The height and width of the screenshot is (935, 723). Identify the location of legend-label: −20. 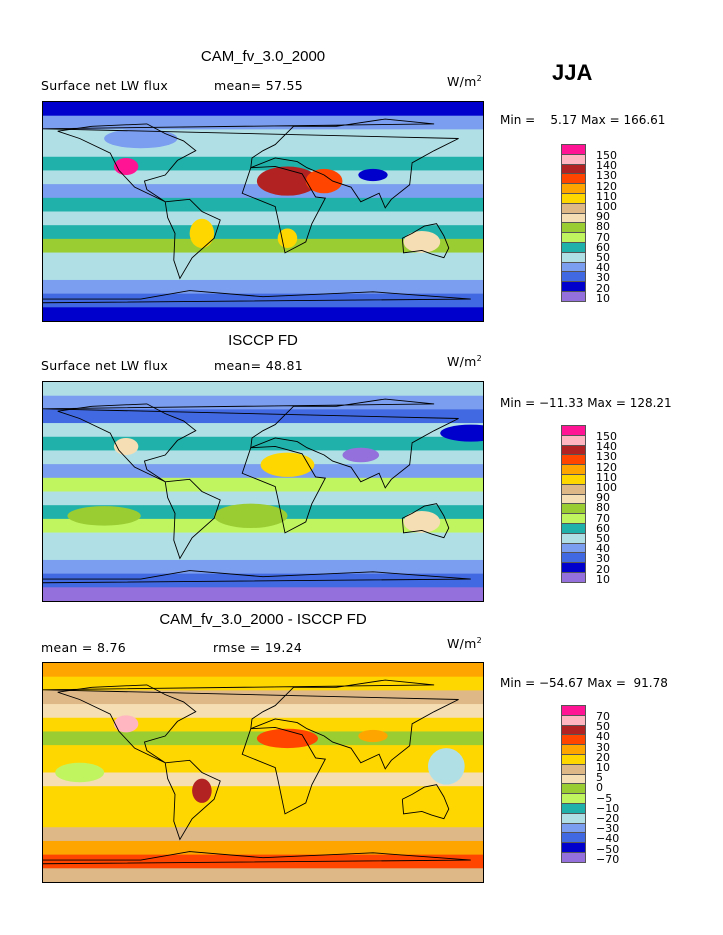
(608, 818).